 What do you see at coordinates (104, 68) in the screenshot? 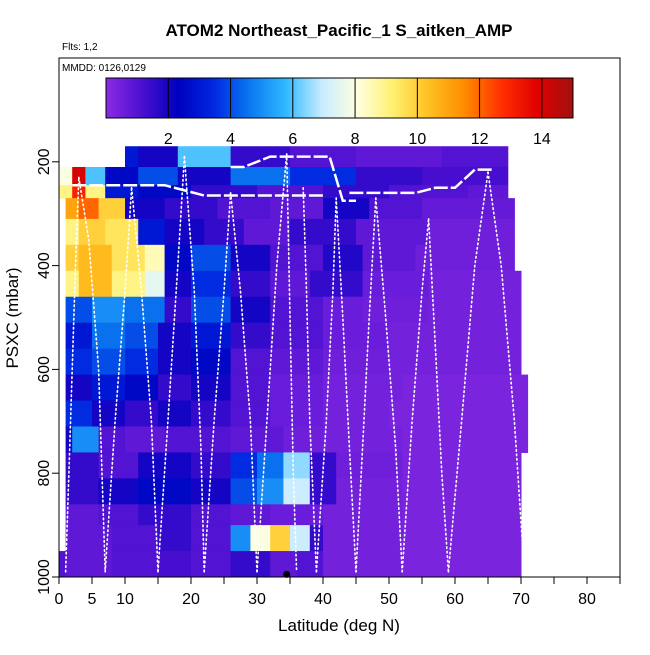
I see `dates-label: MMDD: 0126,0129` at bounding box center [104, 68].